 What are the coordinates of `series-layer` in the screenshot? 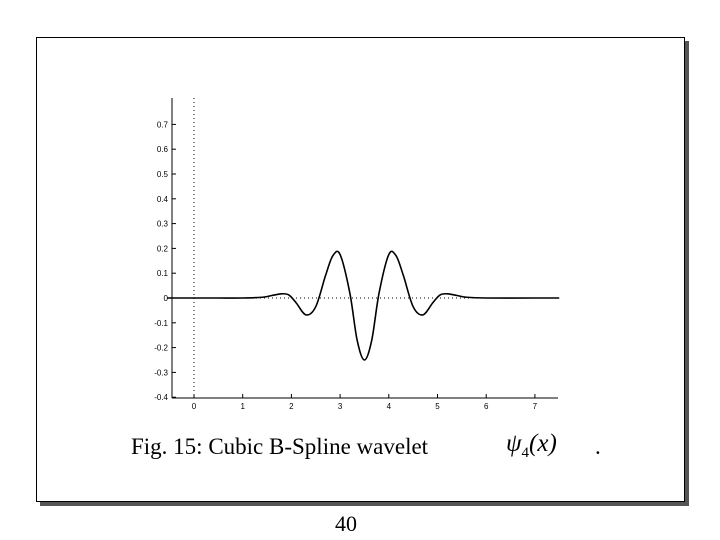 It's located at (363, 305).